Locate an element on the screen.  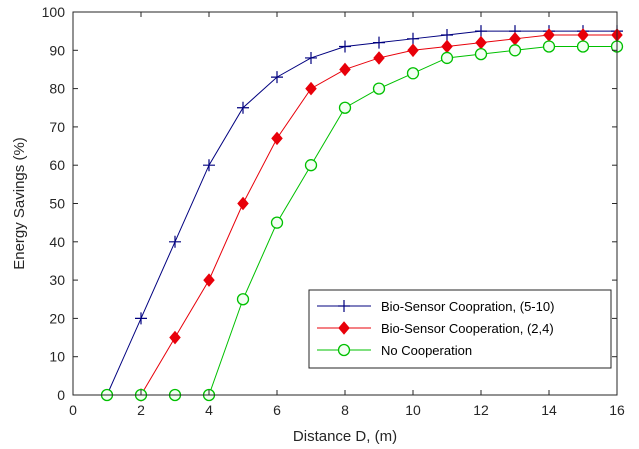
x-tick-label: 12 is located at coordinates (481, 410).